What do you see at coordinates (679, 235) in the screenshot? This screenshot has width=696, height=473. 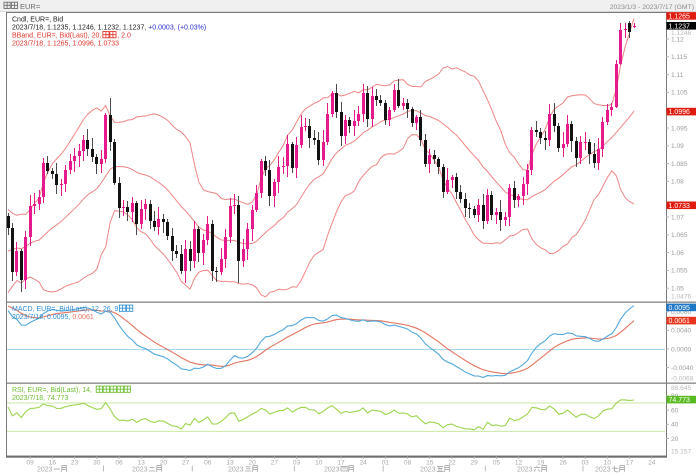 I see `svg-text: 1.065` at bounding box center [679, 235].